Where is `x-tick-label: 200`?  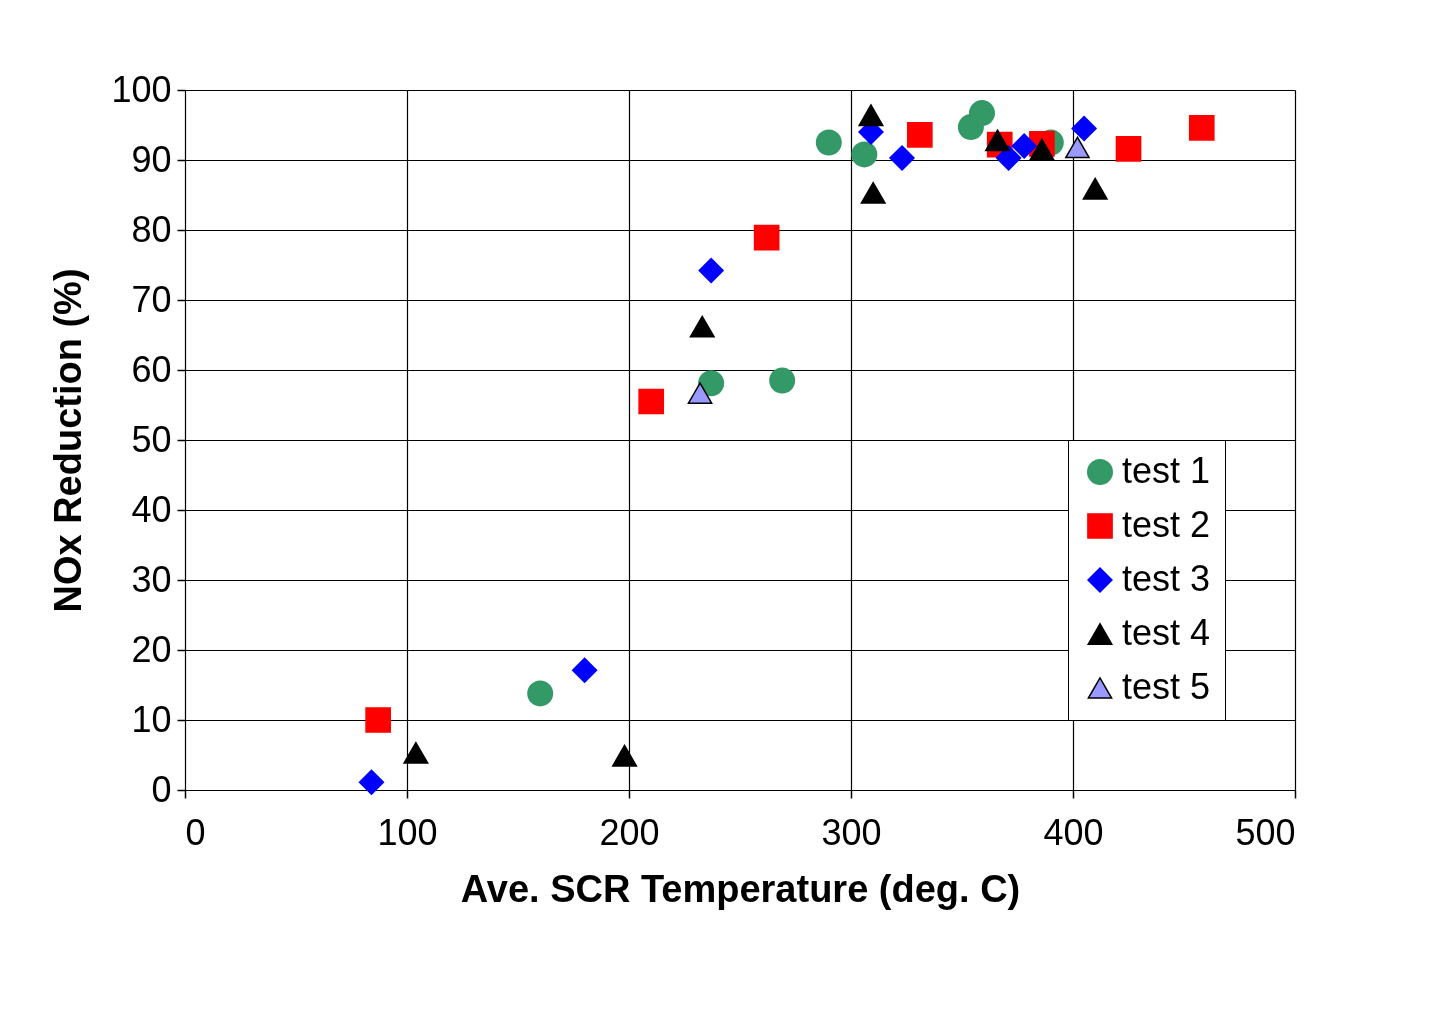
x-tick-label: 200 is located at coordinates (629, 832).